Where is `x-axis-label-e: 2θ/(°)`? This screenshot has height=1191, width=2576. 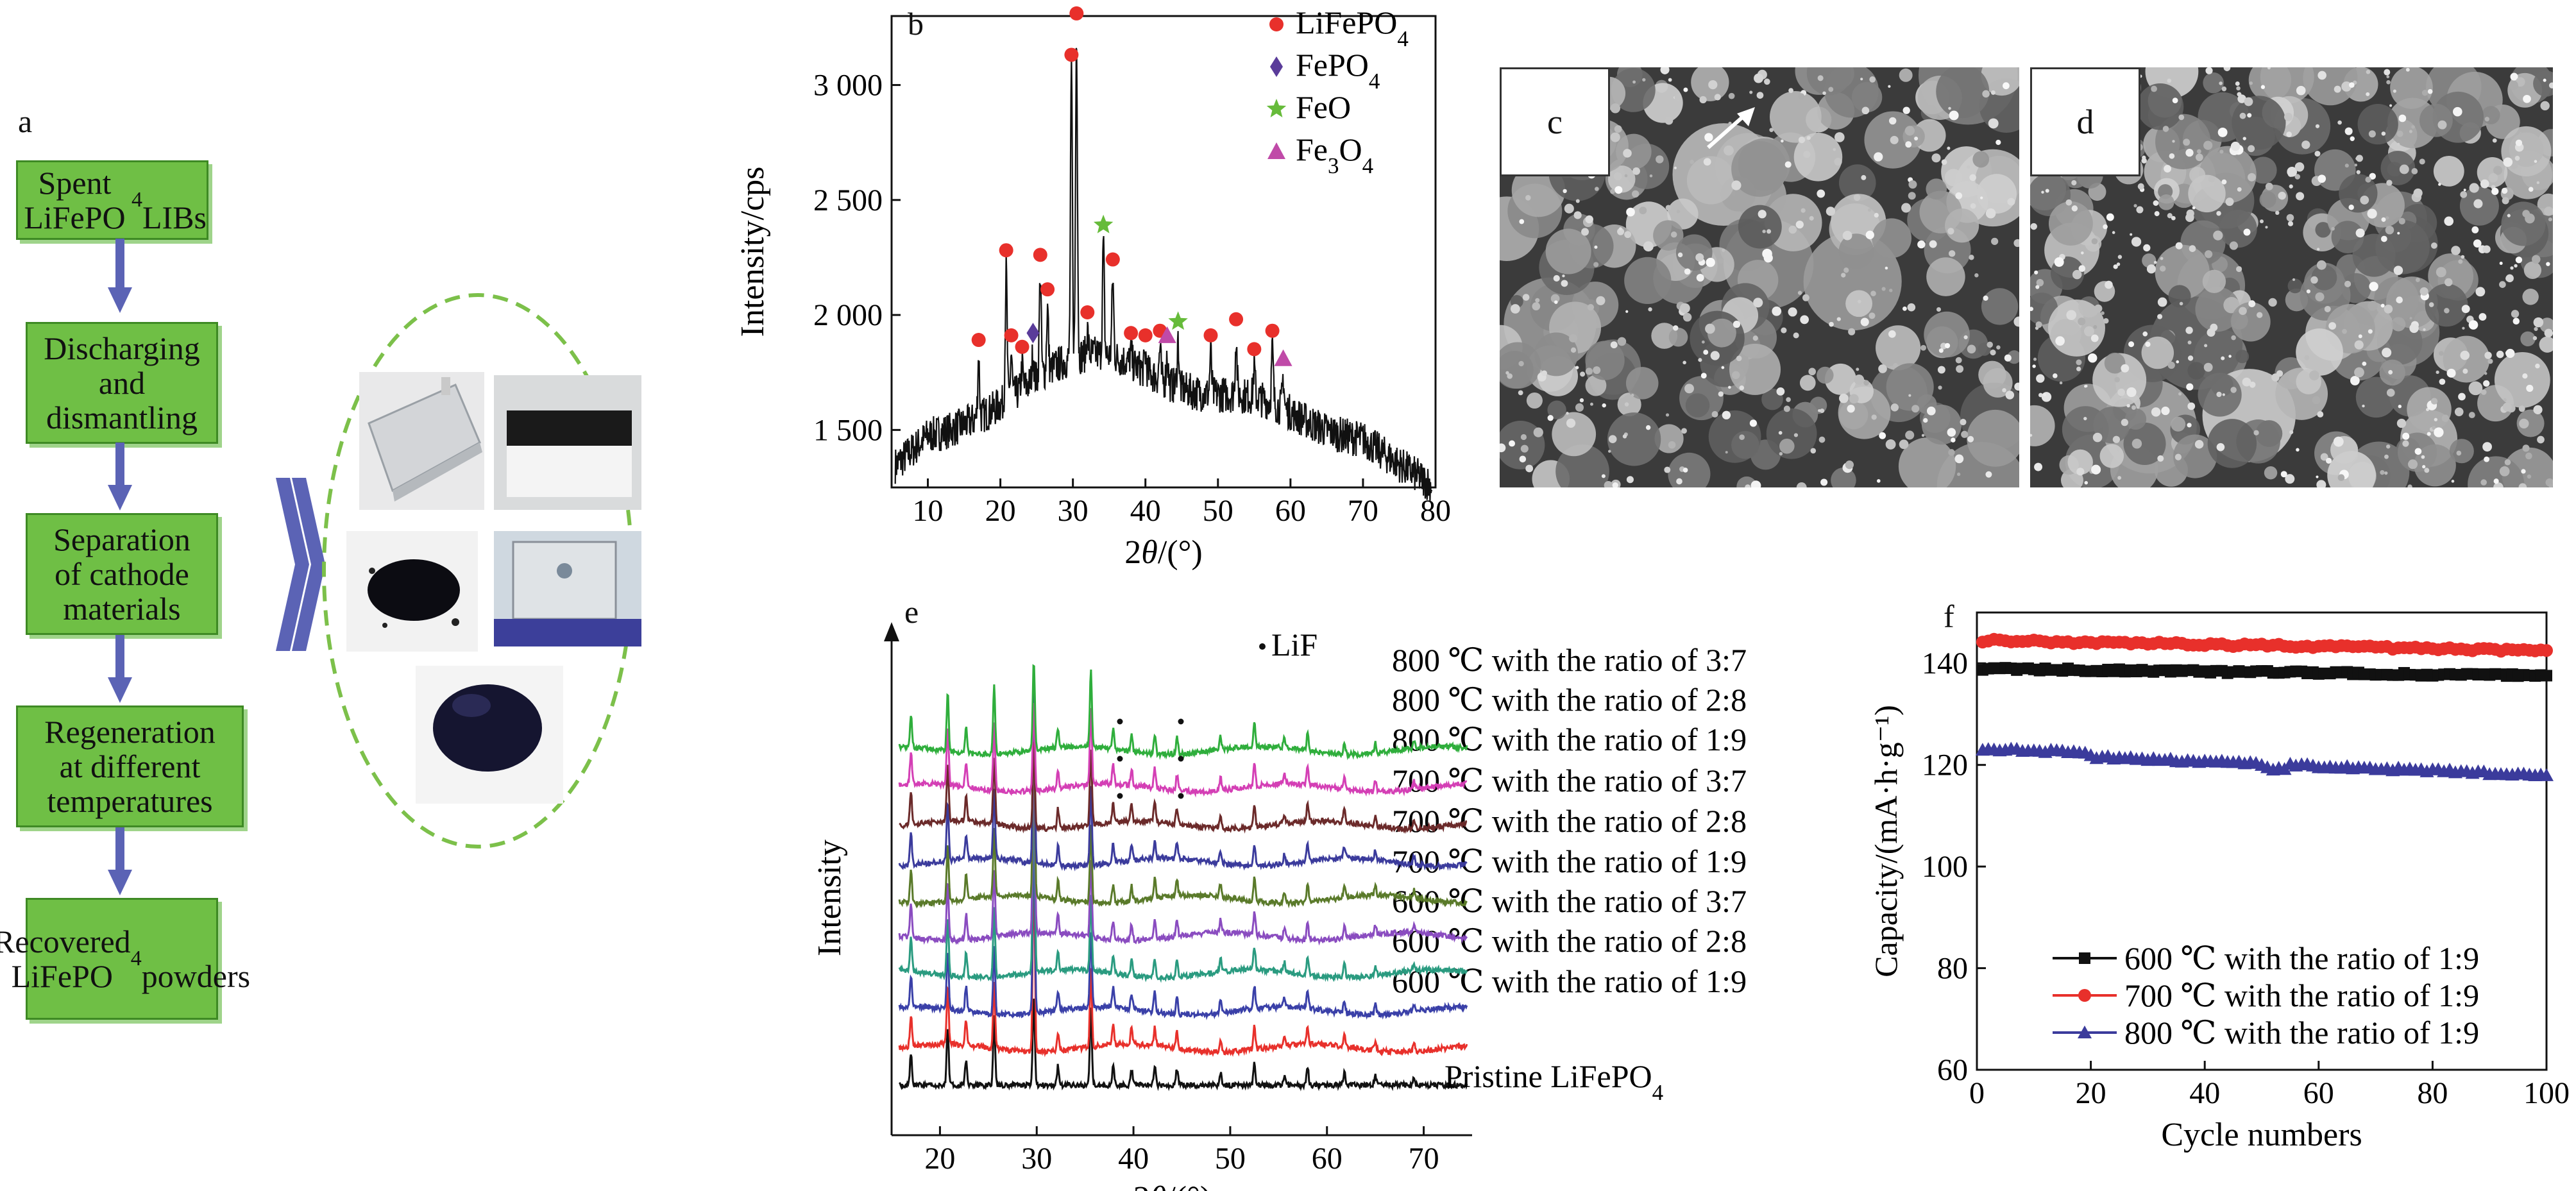
x-axis-label-e: 2θ/(°) is located at coordinates (1172, 1185).